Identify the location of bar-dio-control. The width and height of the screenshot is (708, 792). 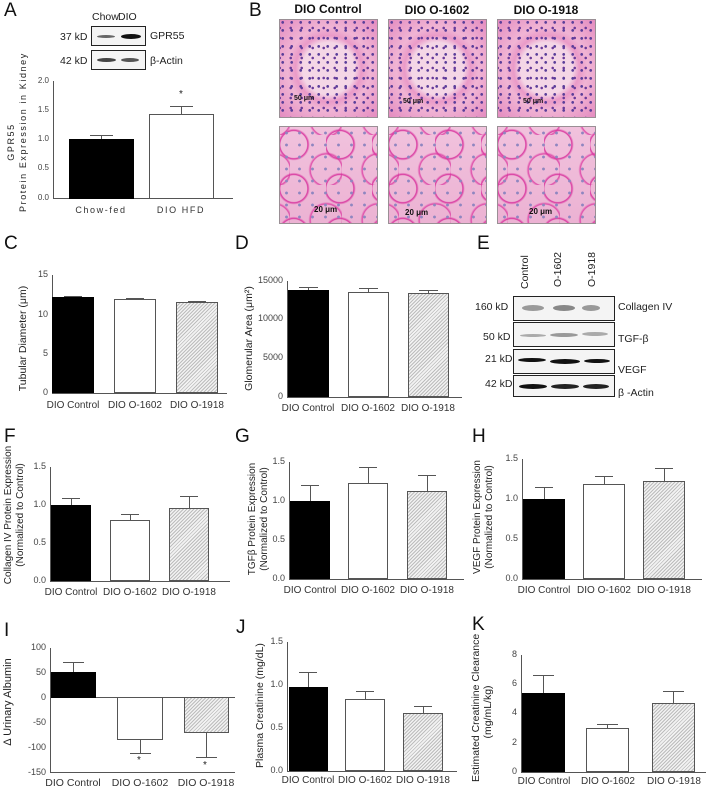
(310, 540).